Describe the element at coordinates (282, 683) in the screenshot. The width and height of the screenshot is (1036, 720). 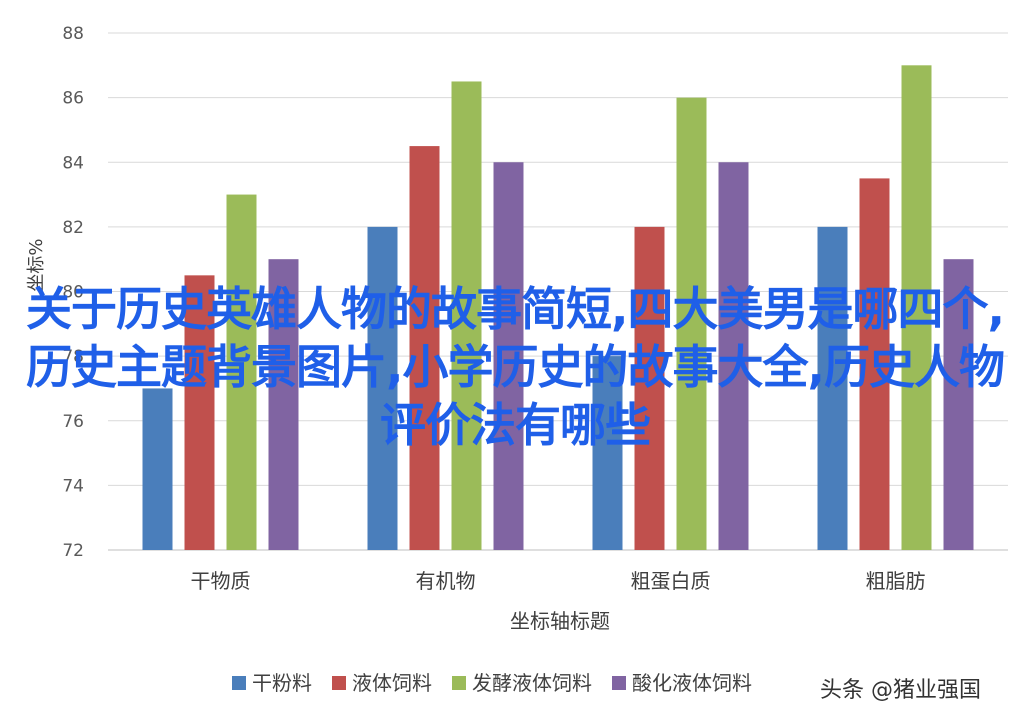
I see `legend-label: 干粉料` at that location.